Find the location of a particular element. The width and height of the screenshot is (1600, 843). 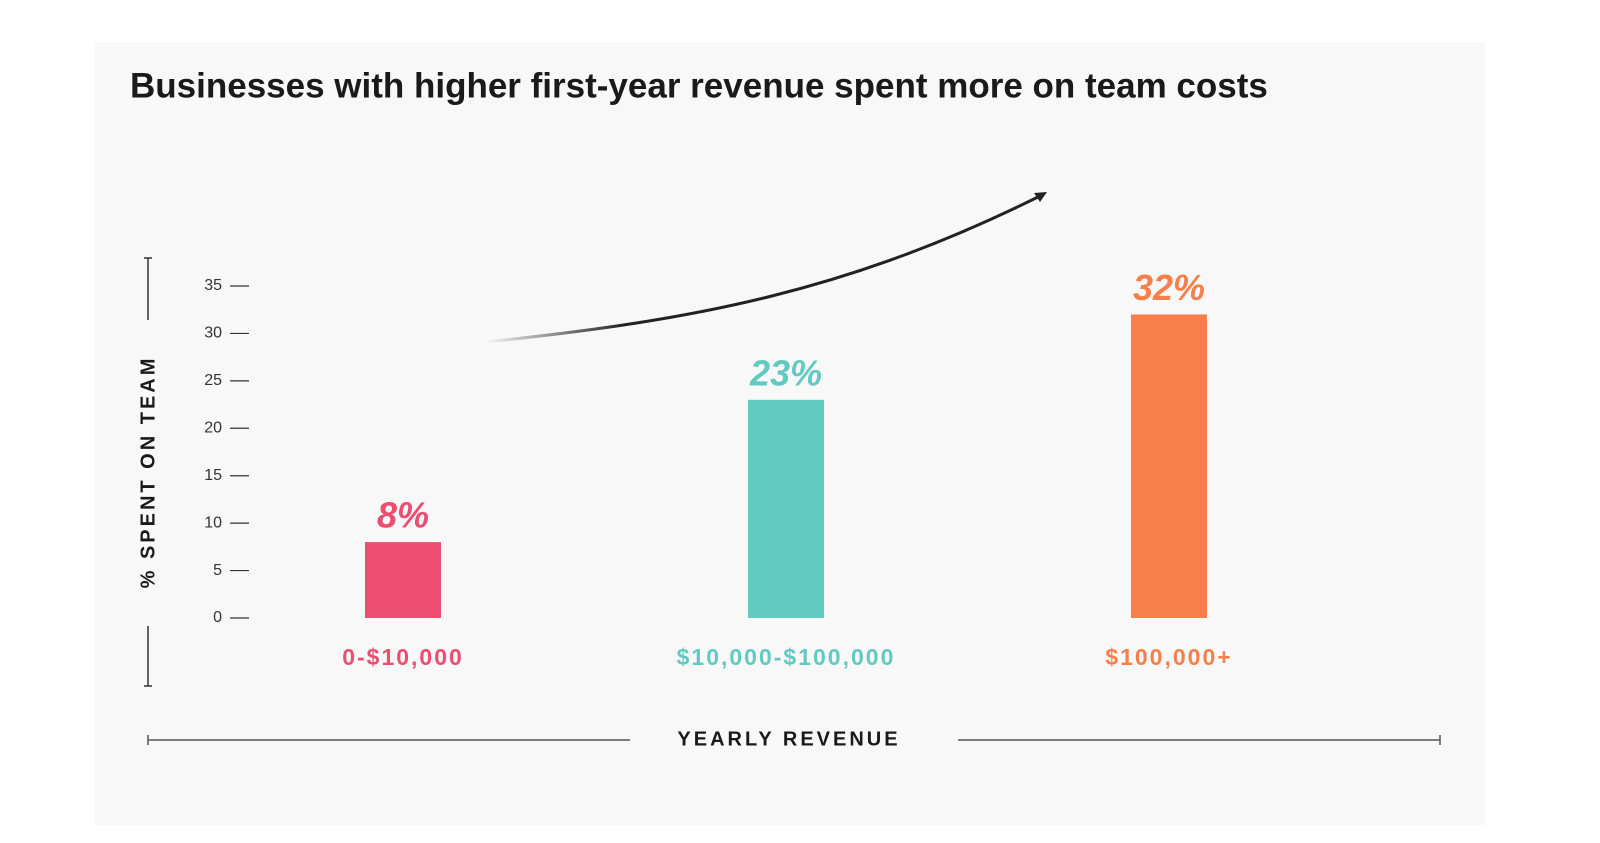

trend-arrow is located at coordinates (762, 269).